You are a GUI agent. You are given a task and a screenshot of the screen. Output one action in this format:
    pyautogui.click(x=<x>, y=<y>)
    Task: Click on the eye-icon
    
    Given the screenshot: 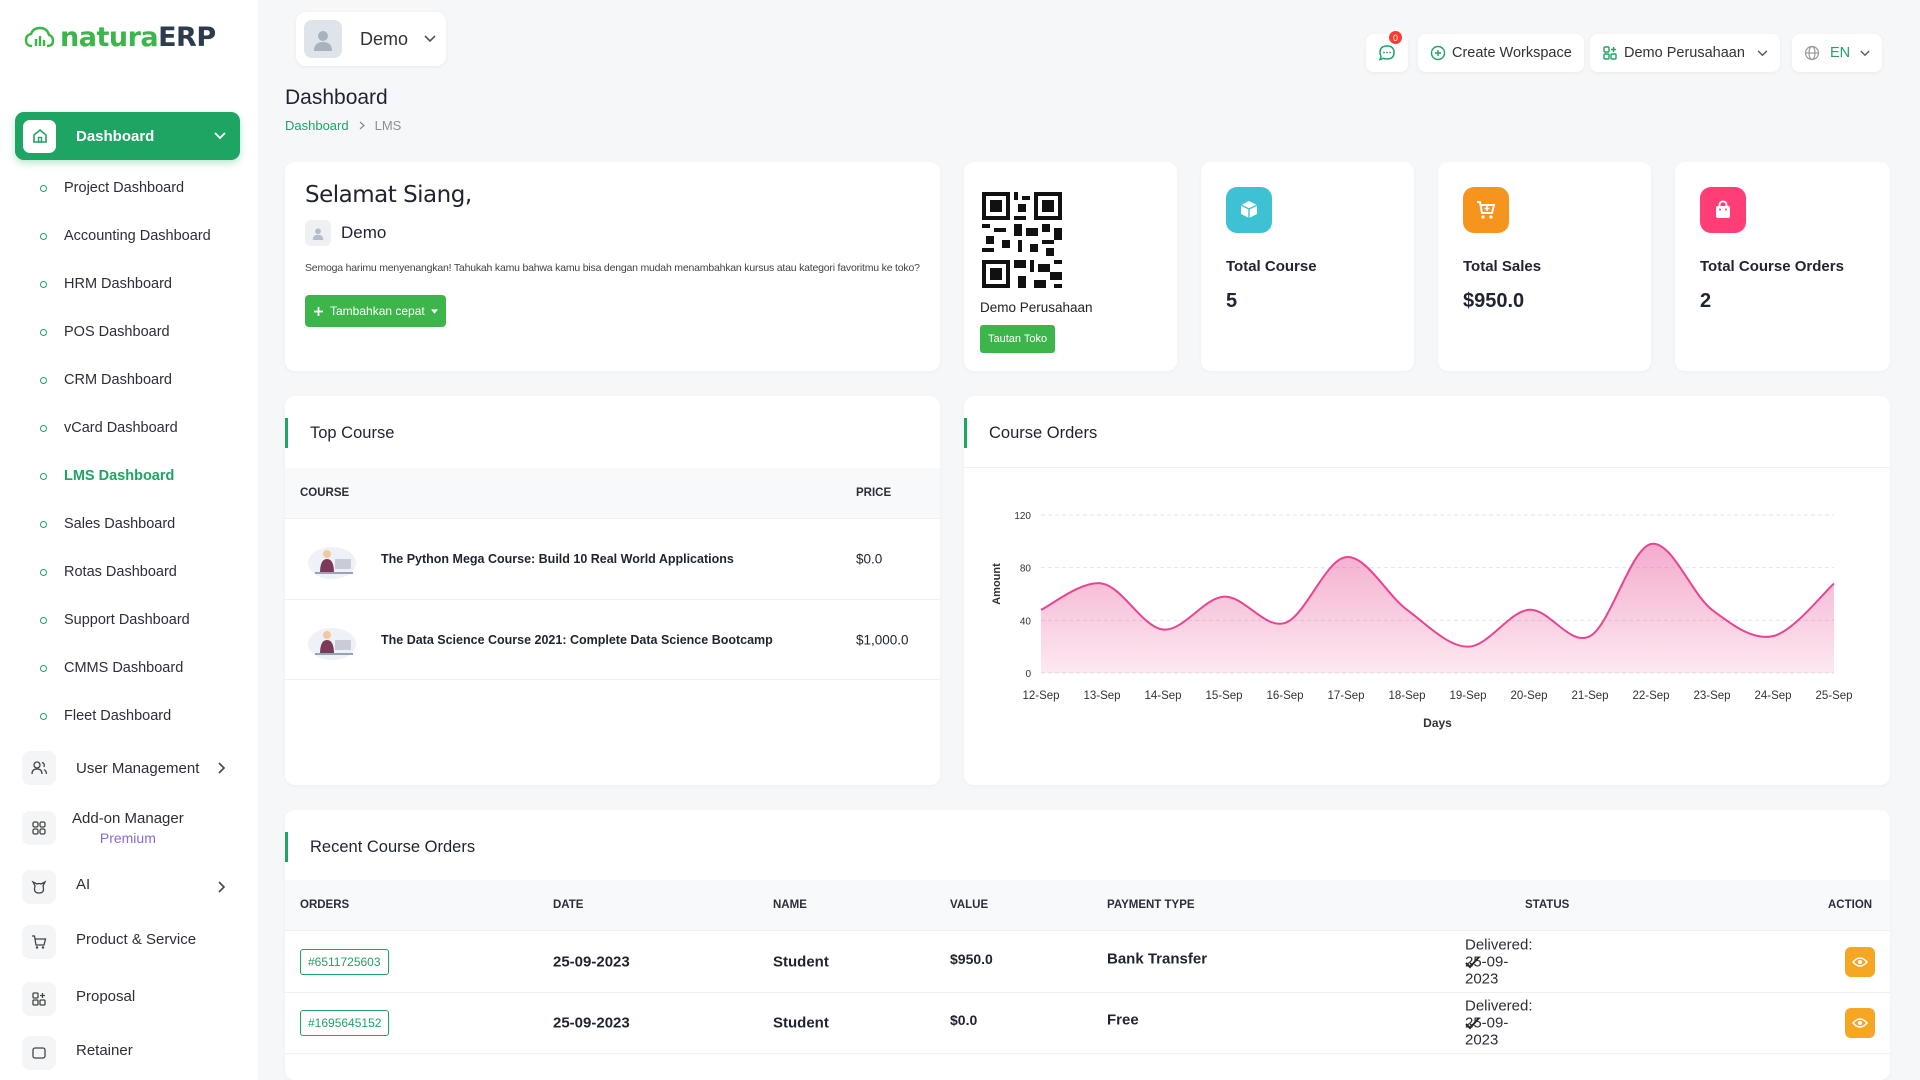 What is the action you would take?
    pyautogui.click(x=1860, y=961)
    